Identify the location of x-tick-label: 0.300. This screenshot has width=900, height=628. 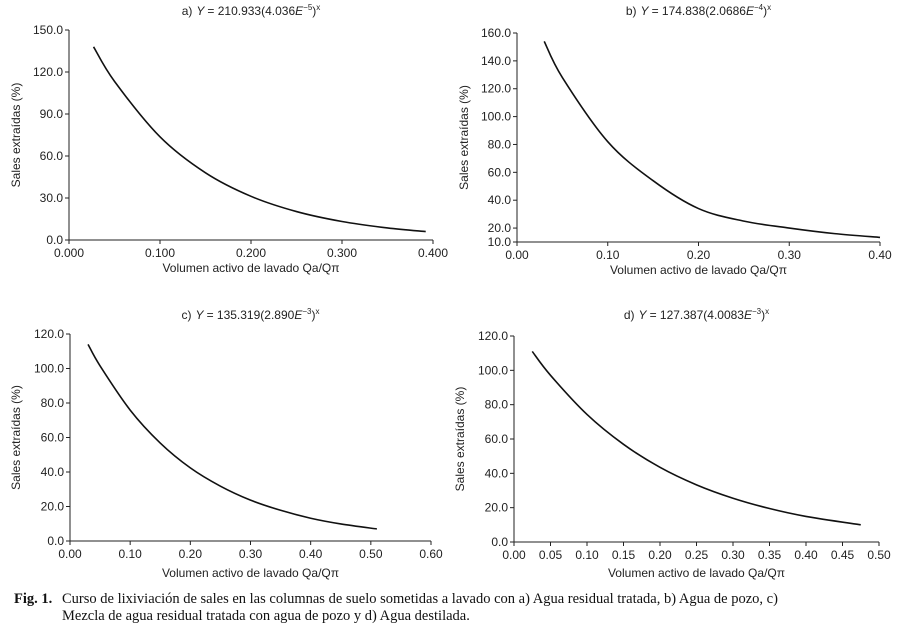
(342, 253).